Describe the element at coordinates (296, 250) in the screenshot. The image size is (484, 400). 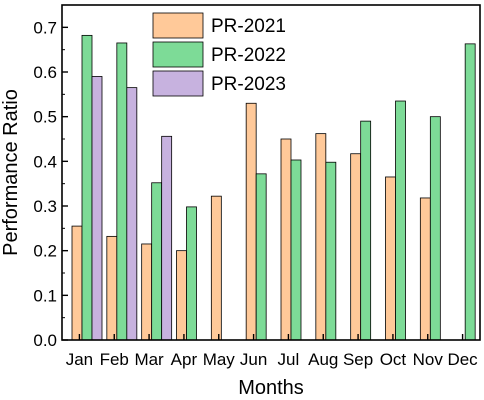
I see `bar-pr-2022-jul` at that location.